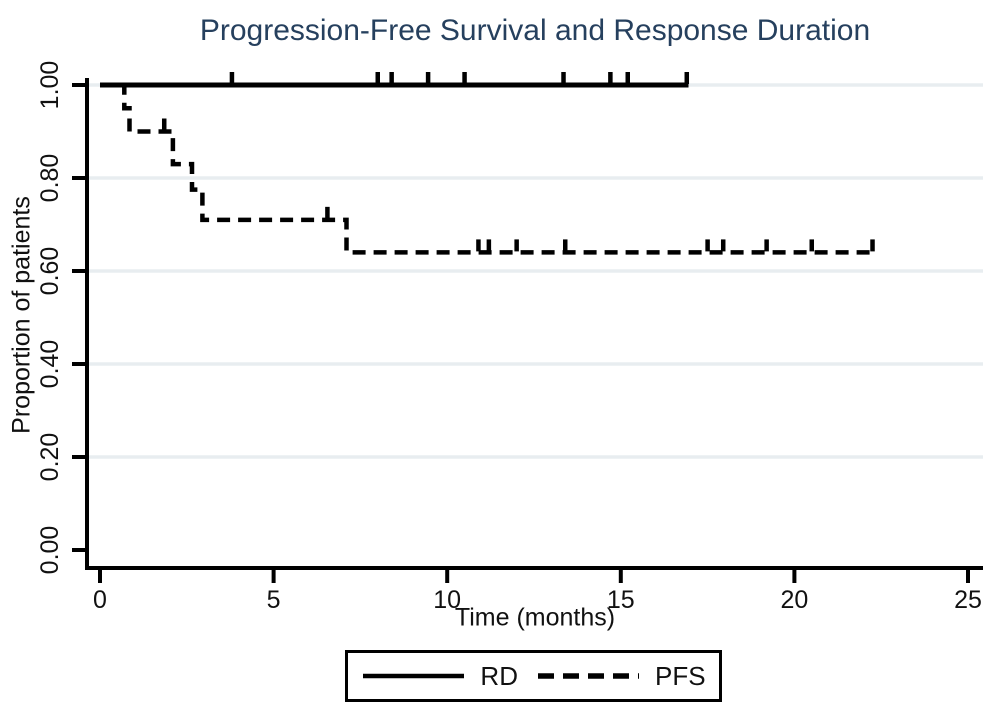  I want to click on y-tick-label: 0.80, so click(50, 178).